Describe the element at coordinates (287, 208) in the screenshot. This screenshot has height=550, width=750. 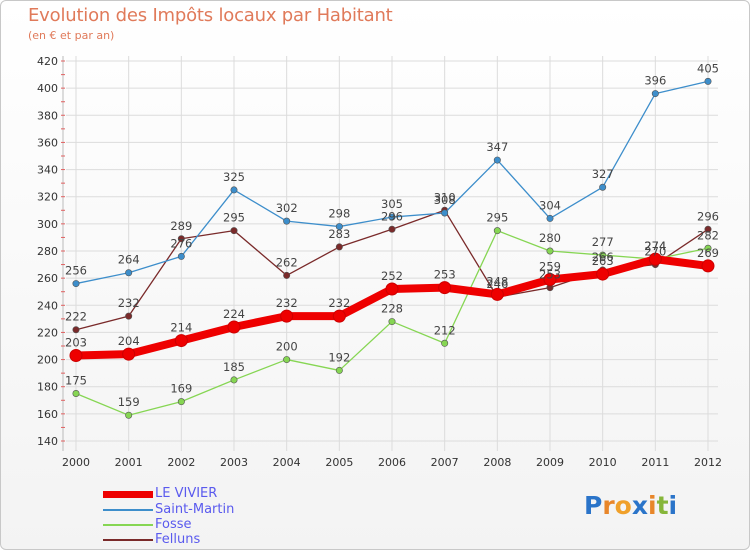
I see `data-label: 302` at that location.